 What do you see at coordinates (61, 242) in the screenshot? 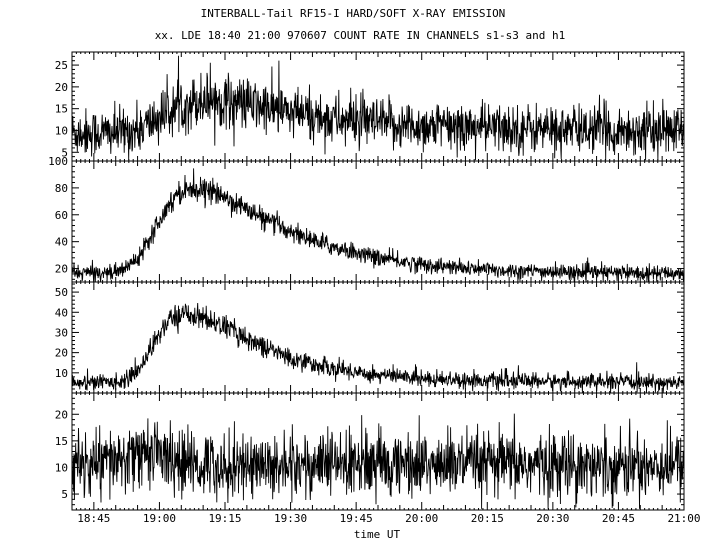
I see `panel-2-y-tick-label: 40` at bounding box center [61, 242].